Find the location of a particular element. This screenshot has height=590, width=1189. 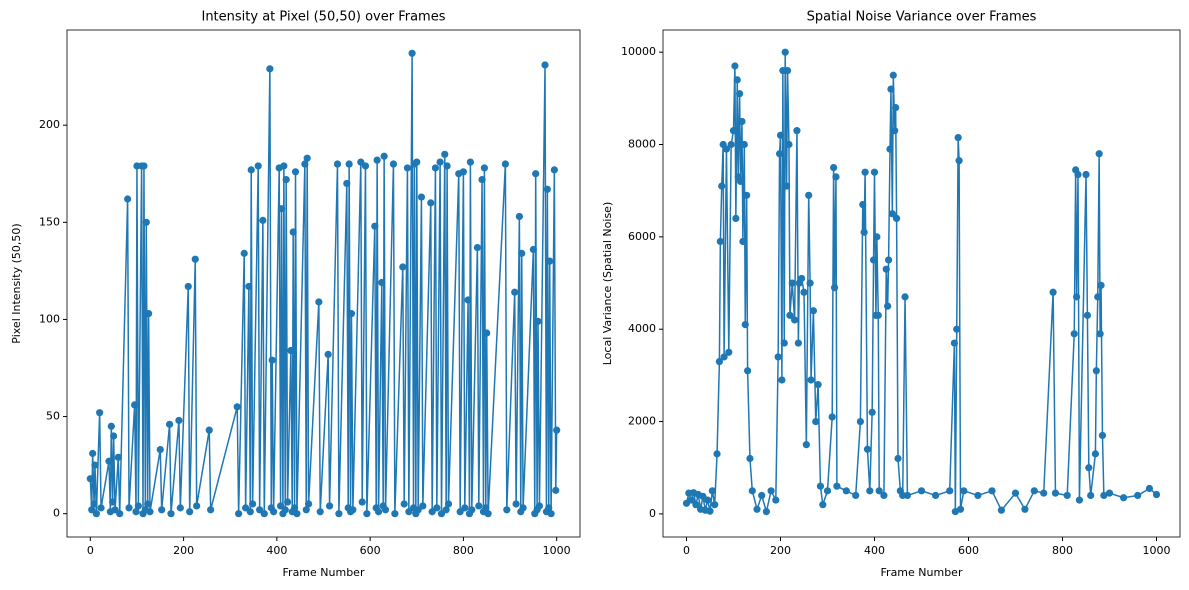

x-tick-label: 0 is located at coordinates (90, 550).